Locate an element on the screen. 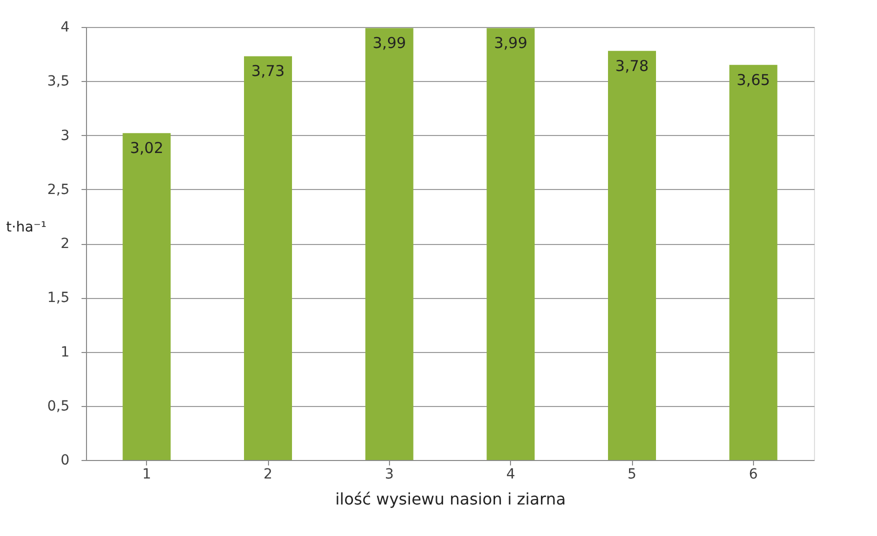 The image size is (877, 536). x-tick-label: 2 is located at coordinates (268, 474).